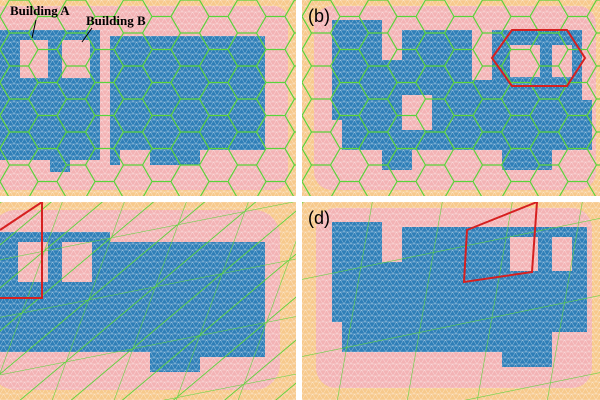  What do you see at coordinates (319, 218) in the screenshot?
I see `panel-label: (d)` at bounding box center [319, 218].